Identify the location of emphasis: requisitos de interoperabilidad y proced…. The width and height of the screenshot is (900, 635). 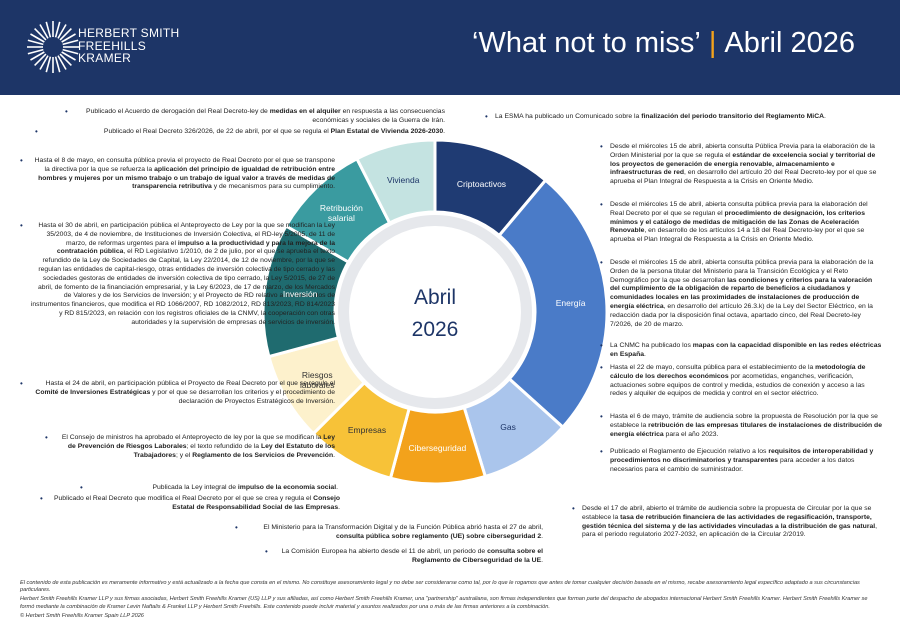
(742, 456).